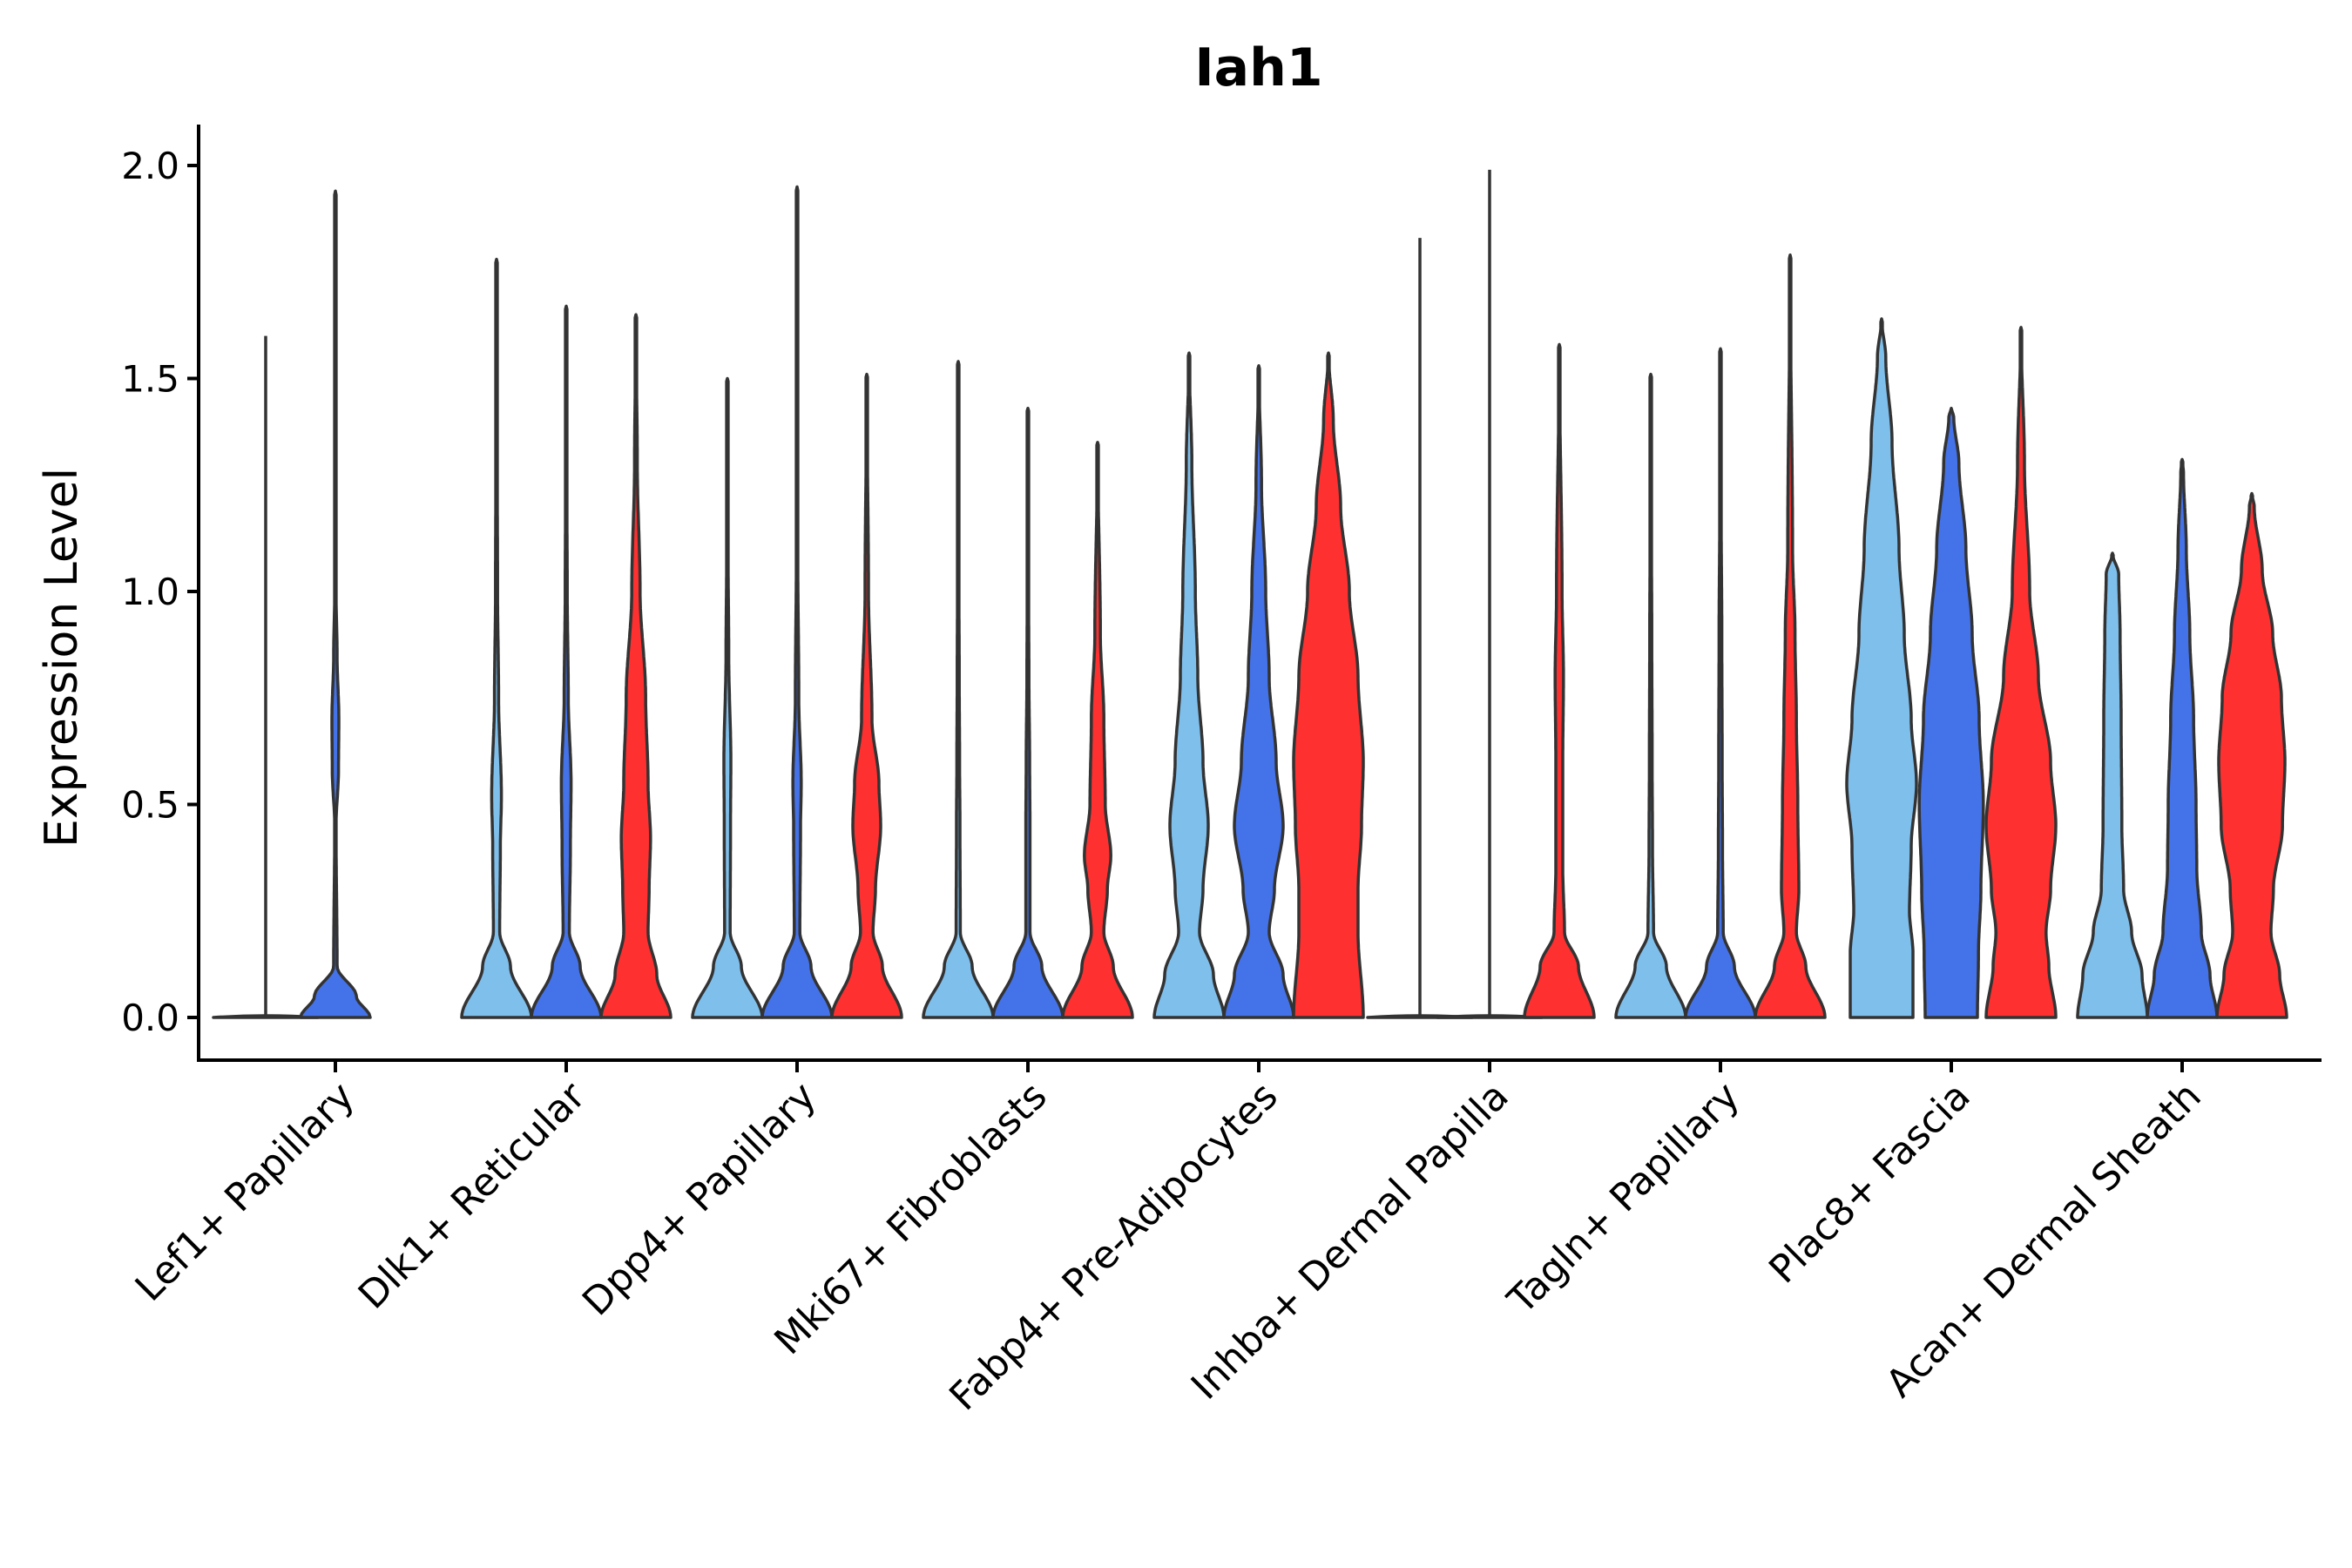  What do you see at coordinates (699, 1199) in the screenshot?
I see `x-tick-label: Dpp4+ Papillary` at bounding box center [699, 1199].